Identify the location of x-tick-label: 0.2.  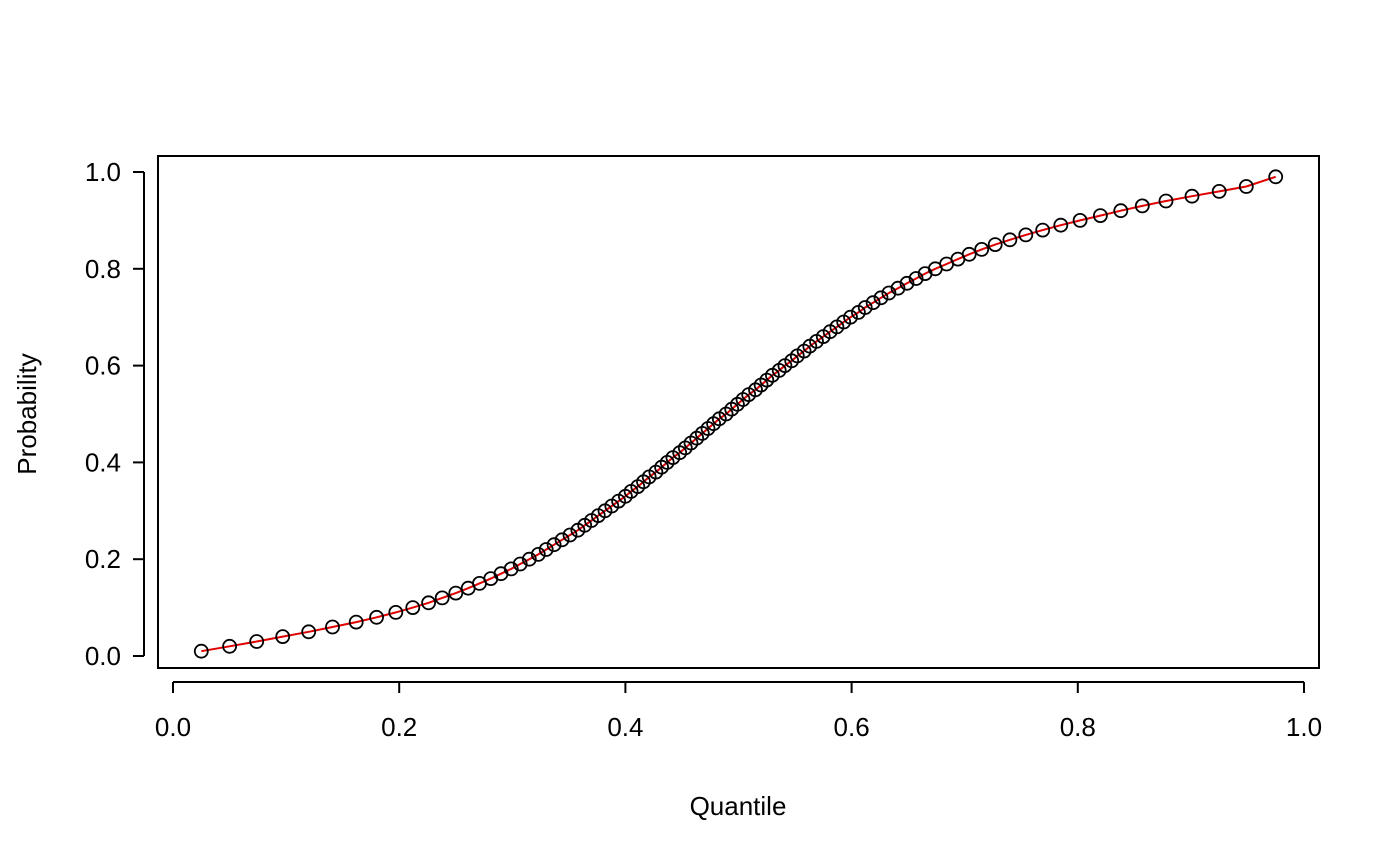
(399, 727).